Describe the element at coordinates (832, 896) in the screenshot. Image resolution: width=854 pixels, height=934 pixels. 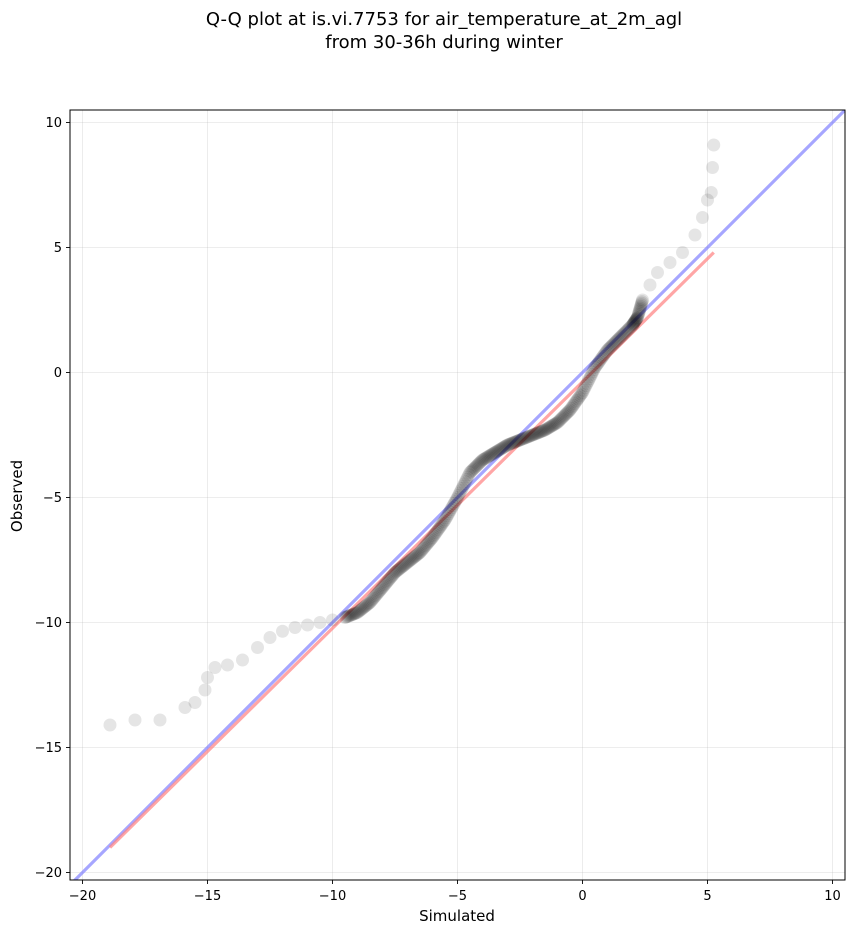
I see `x-tick-label: 10` at that location.